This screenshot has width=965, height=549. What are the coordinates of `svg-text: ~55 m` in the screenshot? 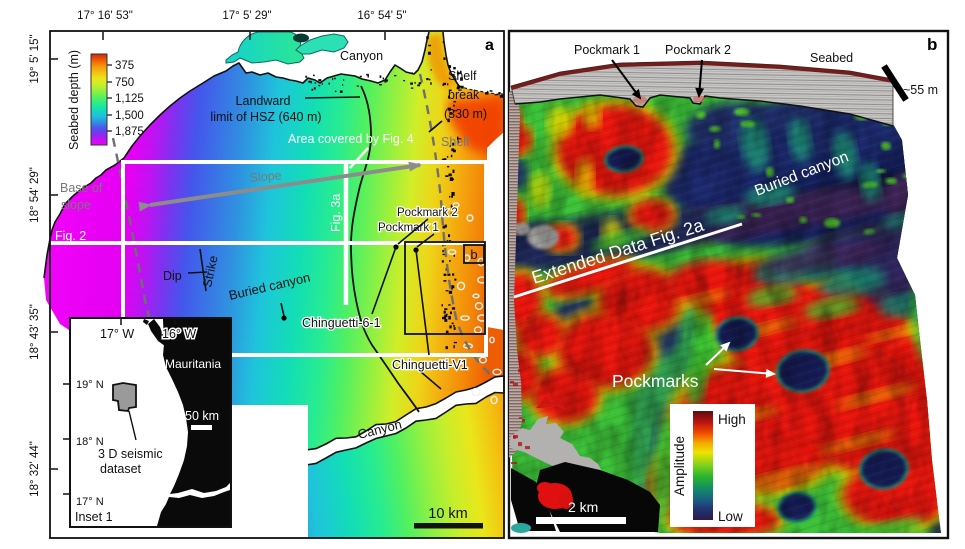 It's located at (920, 90).